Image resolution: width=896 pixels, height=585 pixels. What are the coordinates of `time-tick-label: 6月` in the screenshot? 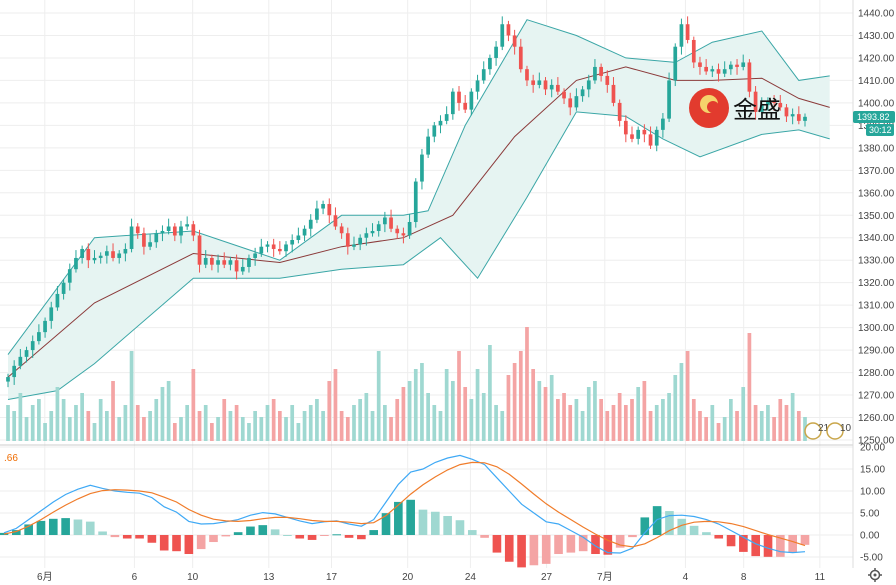 It's located at (45, 577).